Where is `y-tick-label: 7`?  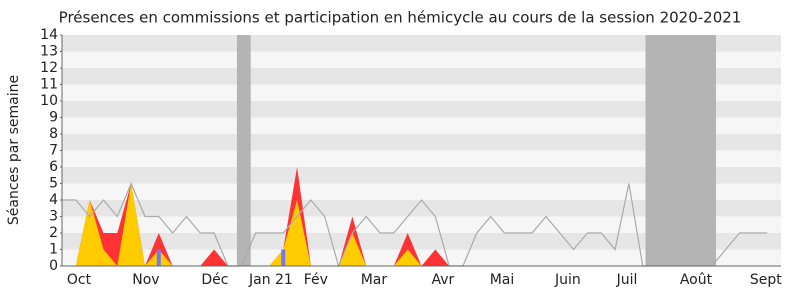 y-tick-label: 7 is located at coordinates (53, 151).